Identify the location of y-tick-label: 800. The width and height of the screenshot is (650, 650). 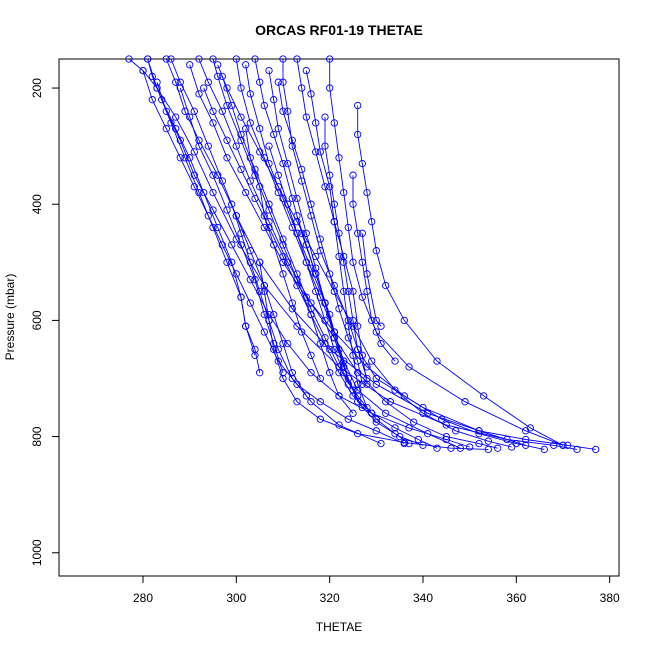
(37, 436).